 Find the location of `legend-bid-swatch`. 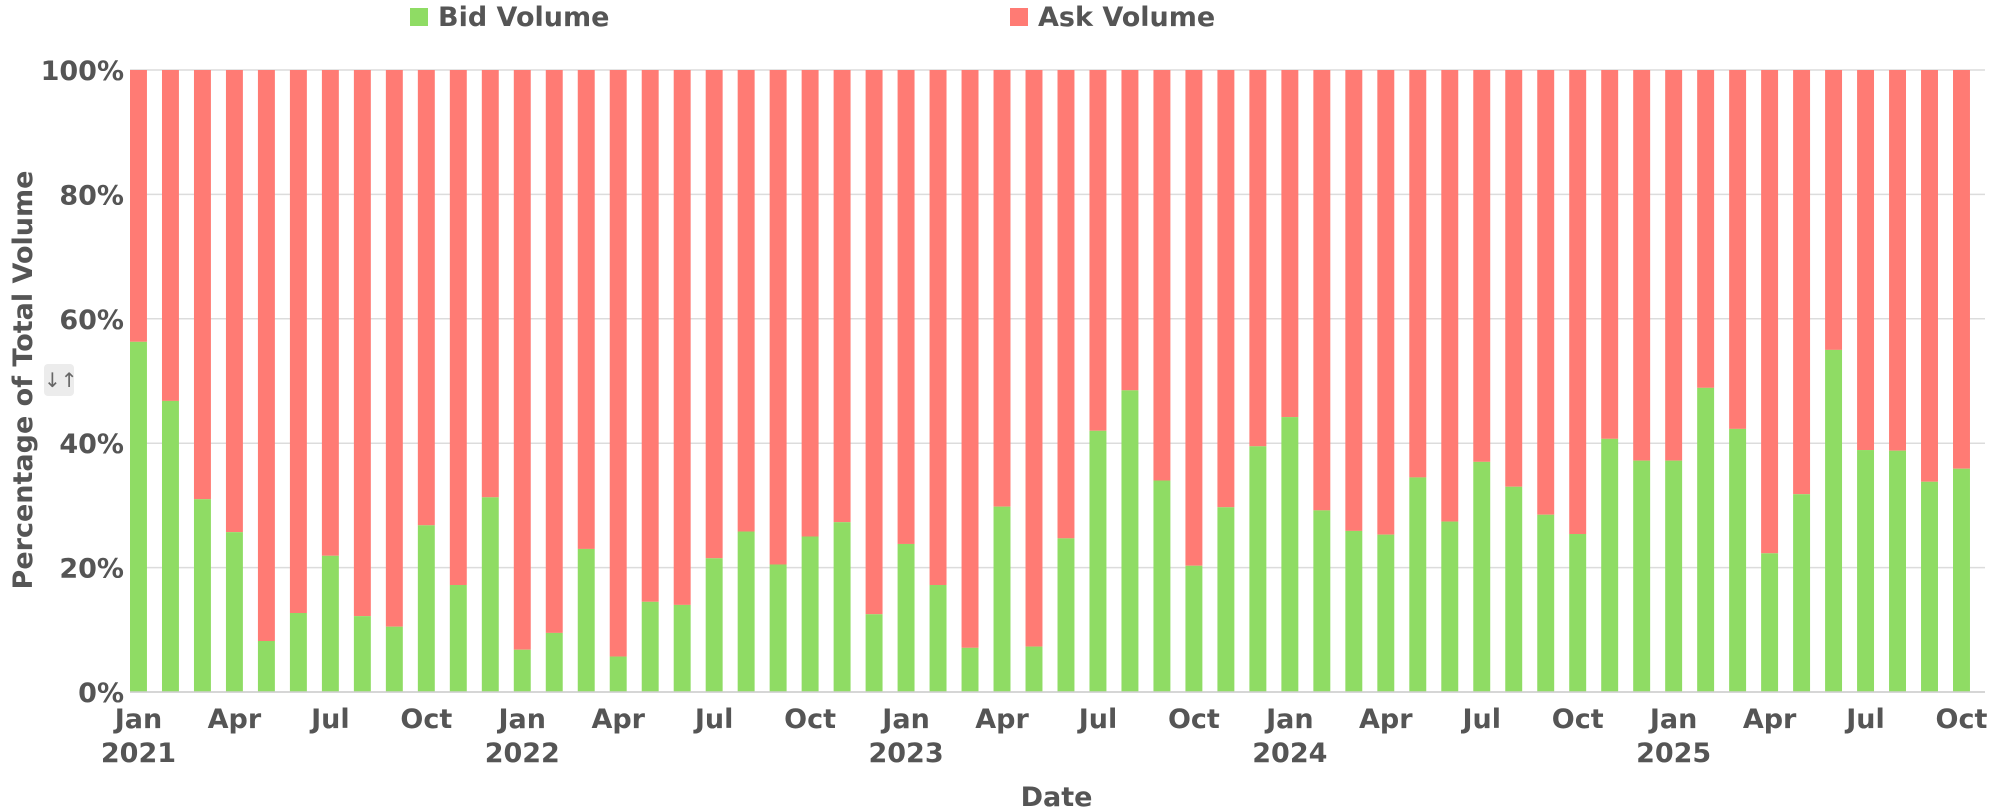

legend-bid-swatch is located at coordinates (419, 17).